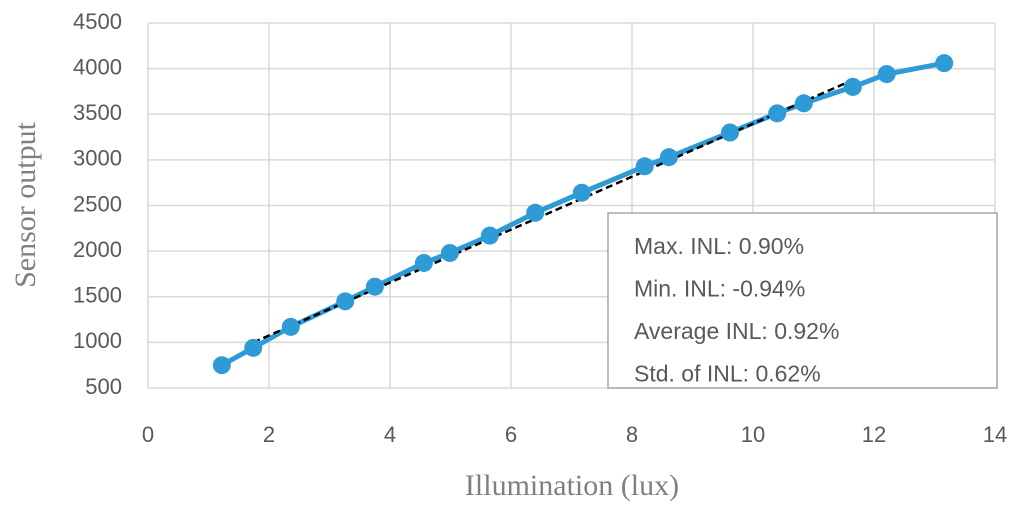 The image size is (1024, 518). I want to click on y-tick-label: 500, so click(103, 386).